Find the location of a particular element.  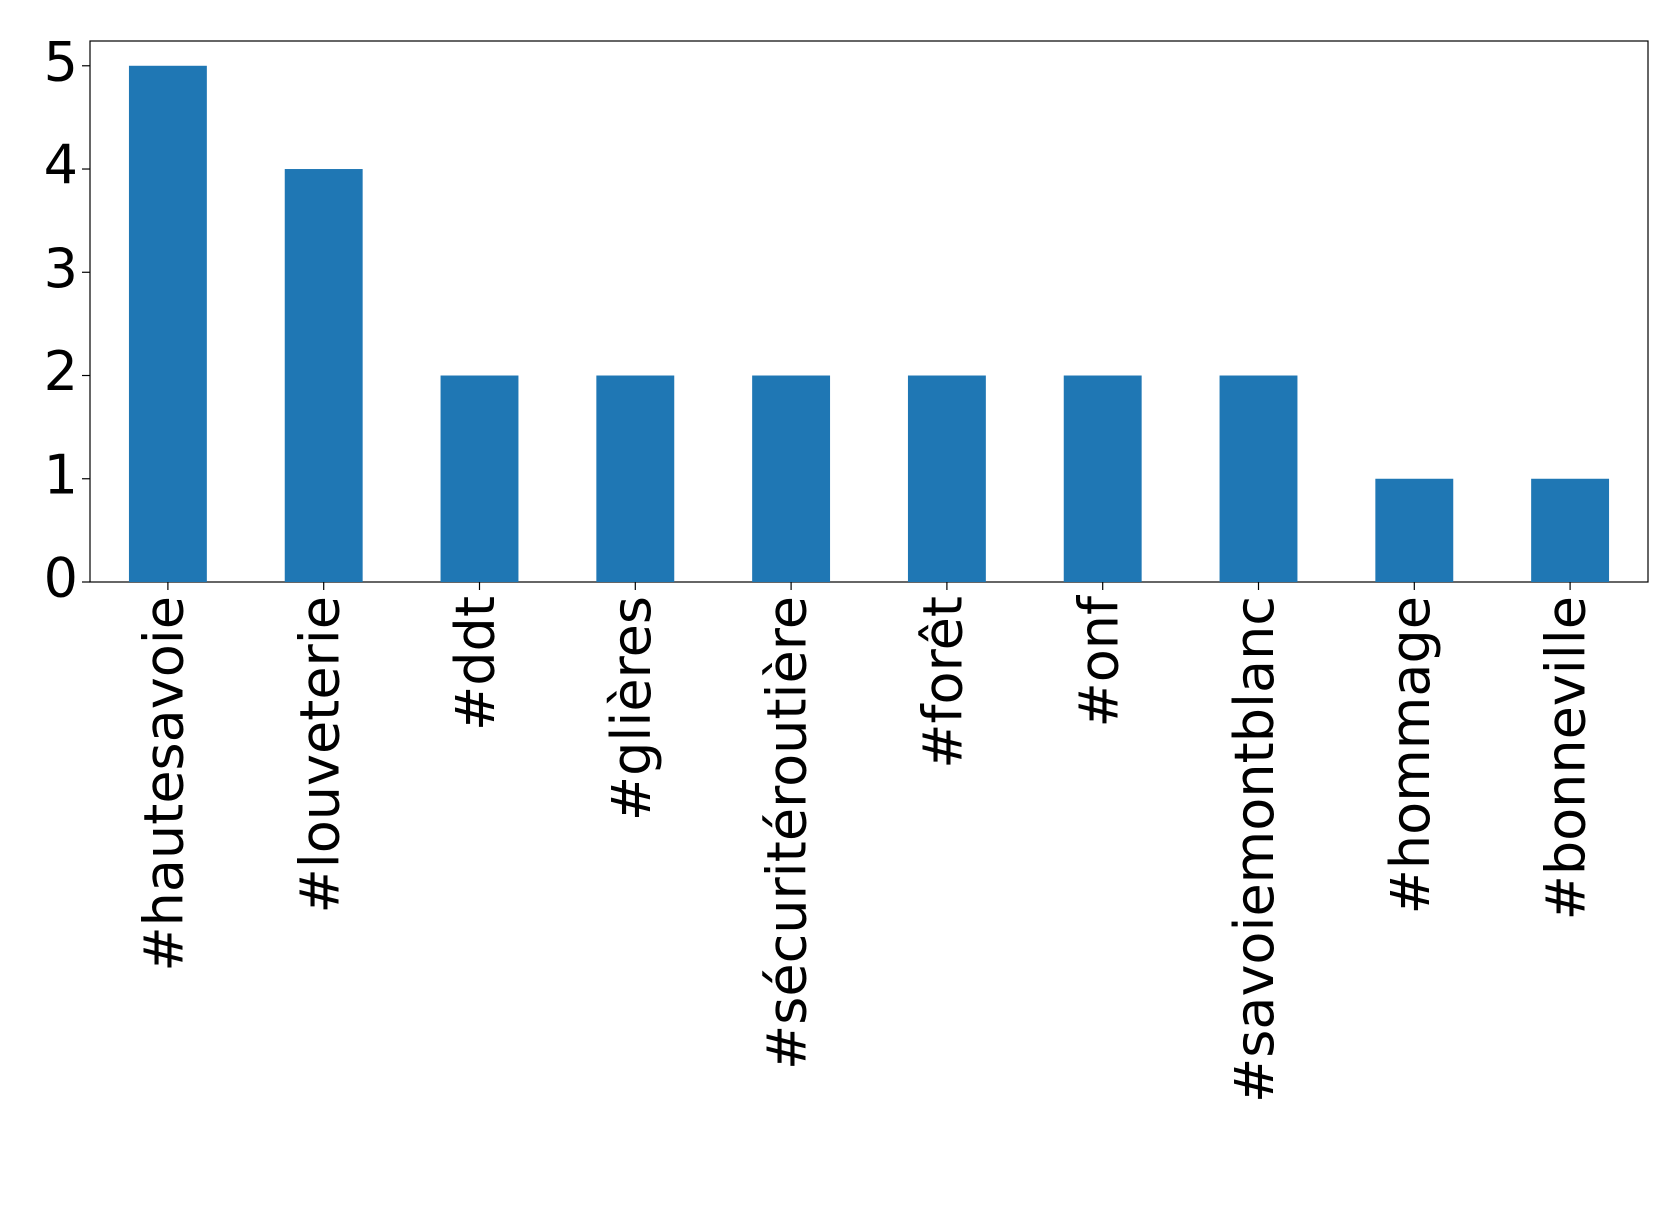

x-tick-label: #hautesavoie is located at coordinates (164, 784).